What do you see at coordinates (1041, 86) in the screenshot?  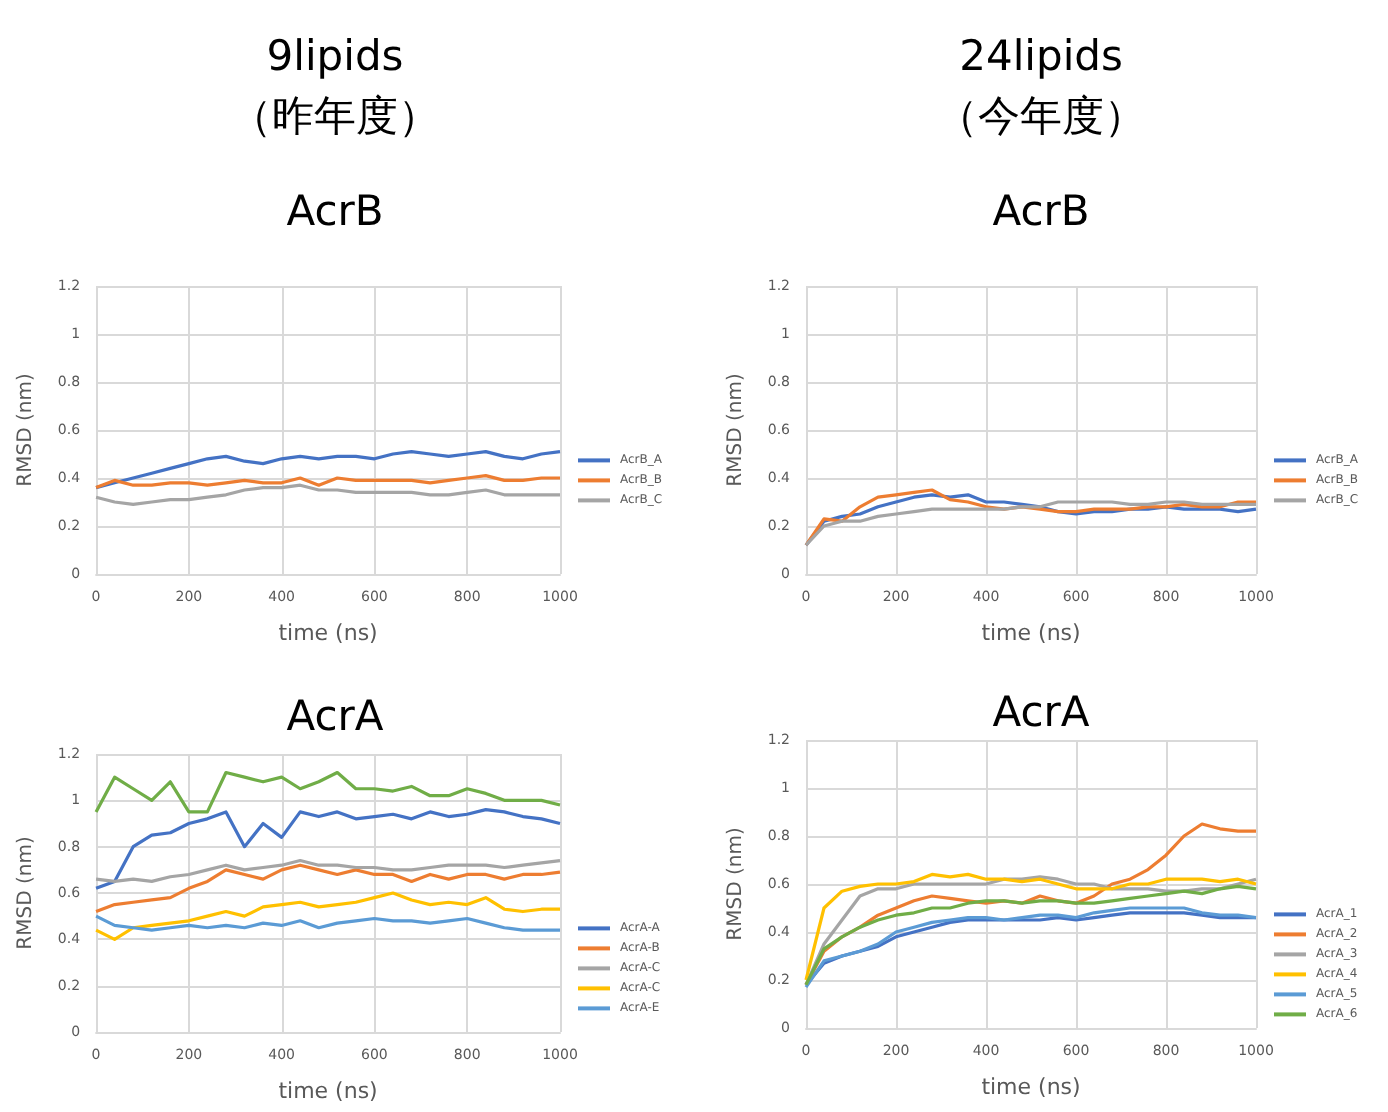 I see `chart-title: 24lipids （今年度）` at bounding box center [1041, 86].